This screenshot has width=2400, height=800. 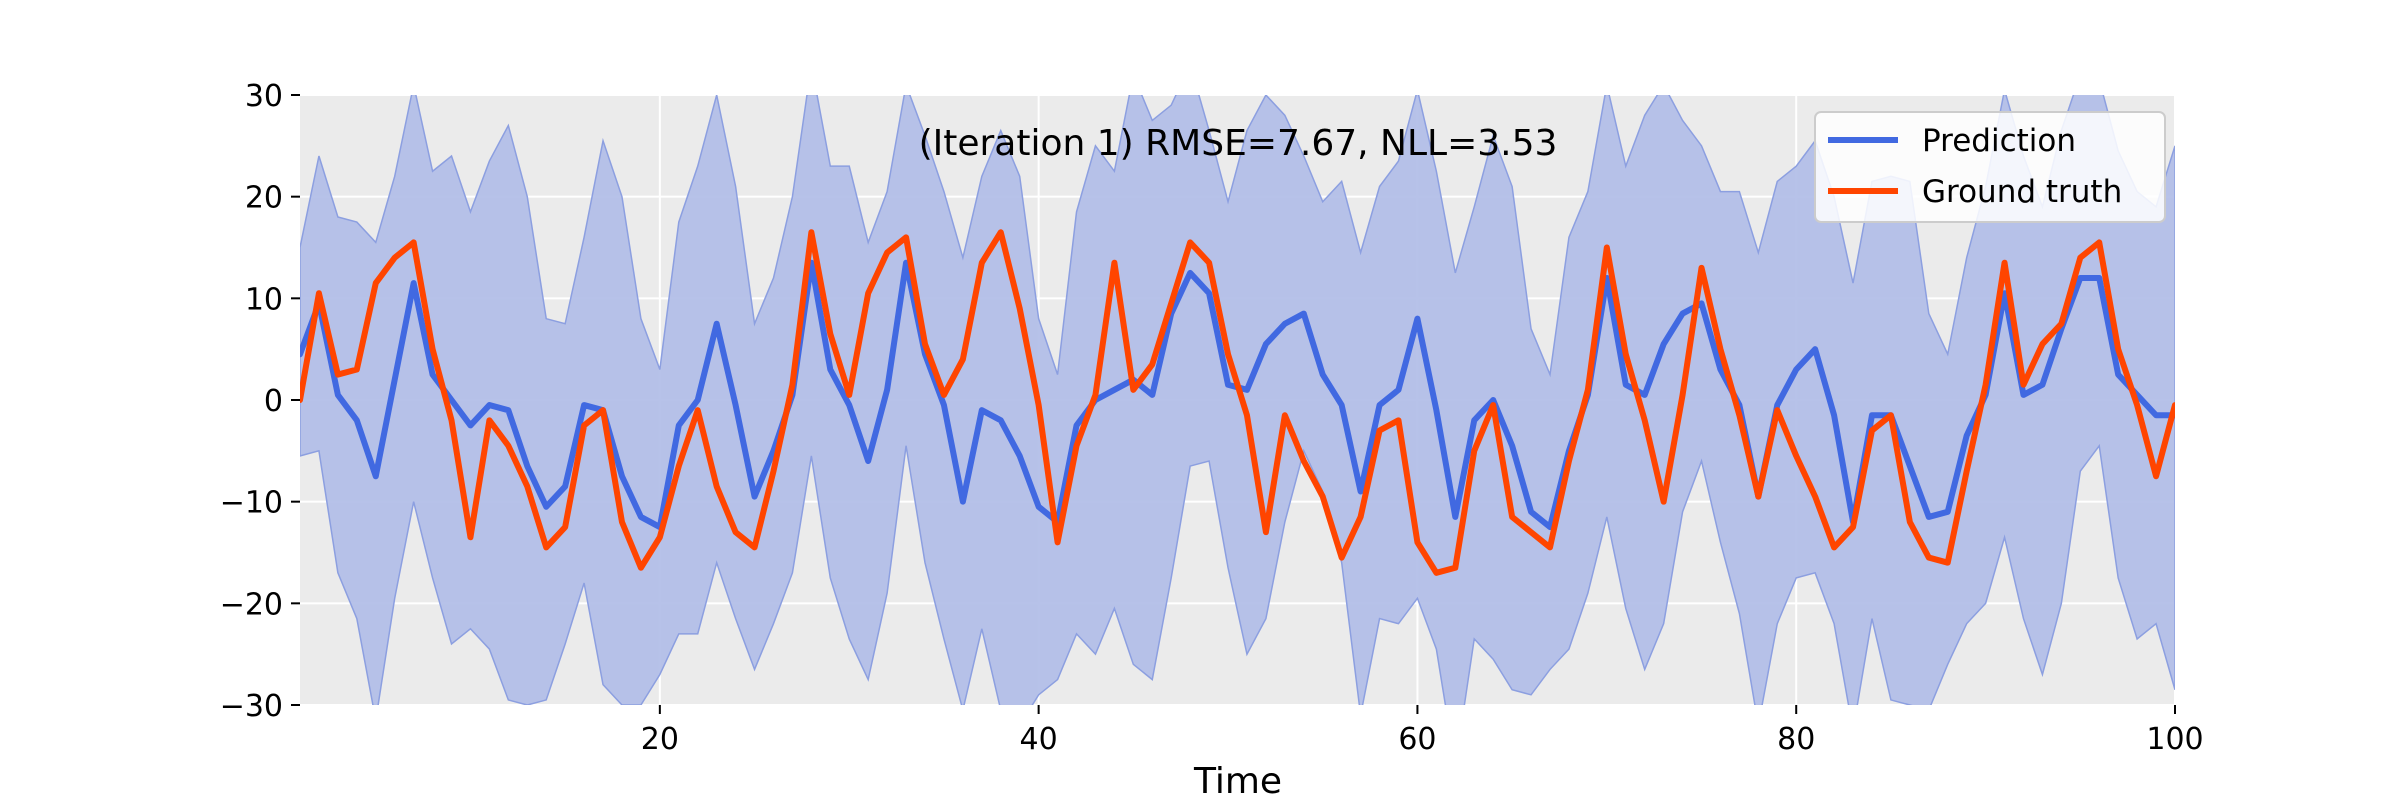 What do you see at coordinates (2174, 739) in the screenshot?
I see `x-tick-label: 100` at bounding box center [2174, 739].